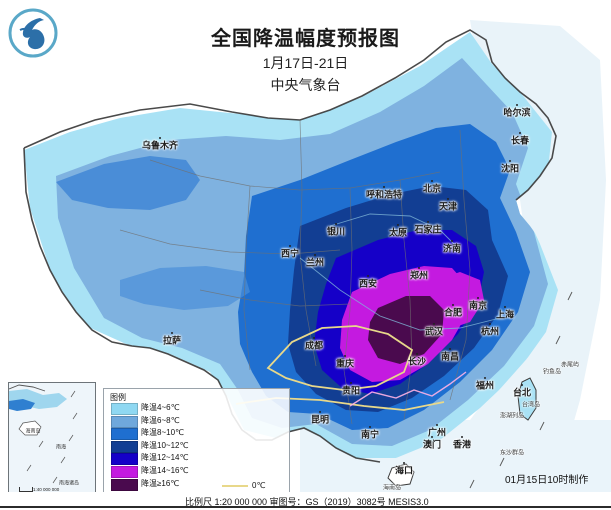  Describe the element at coordinates (46, 489) in the screenshot. I see `inset-scale-text: 1:40 000 000` at that location.